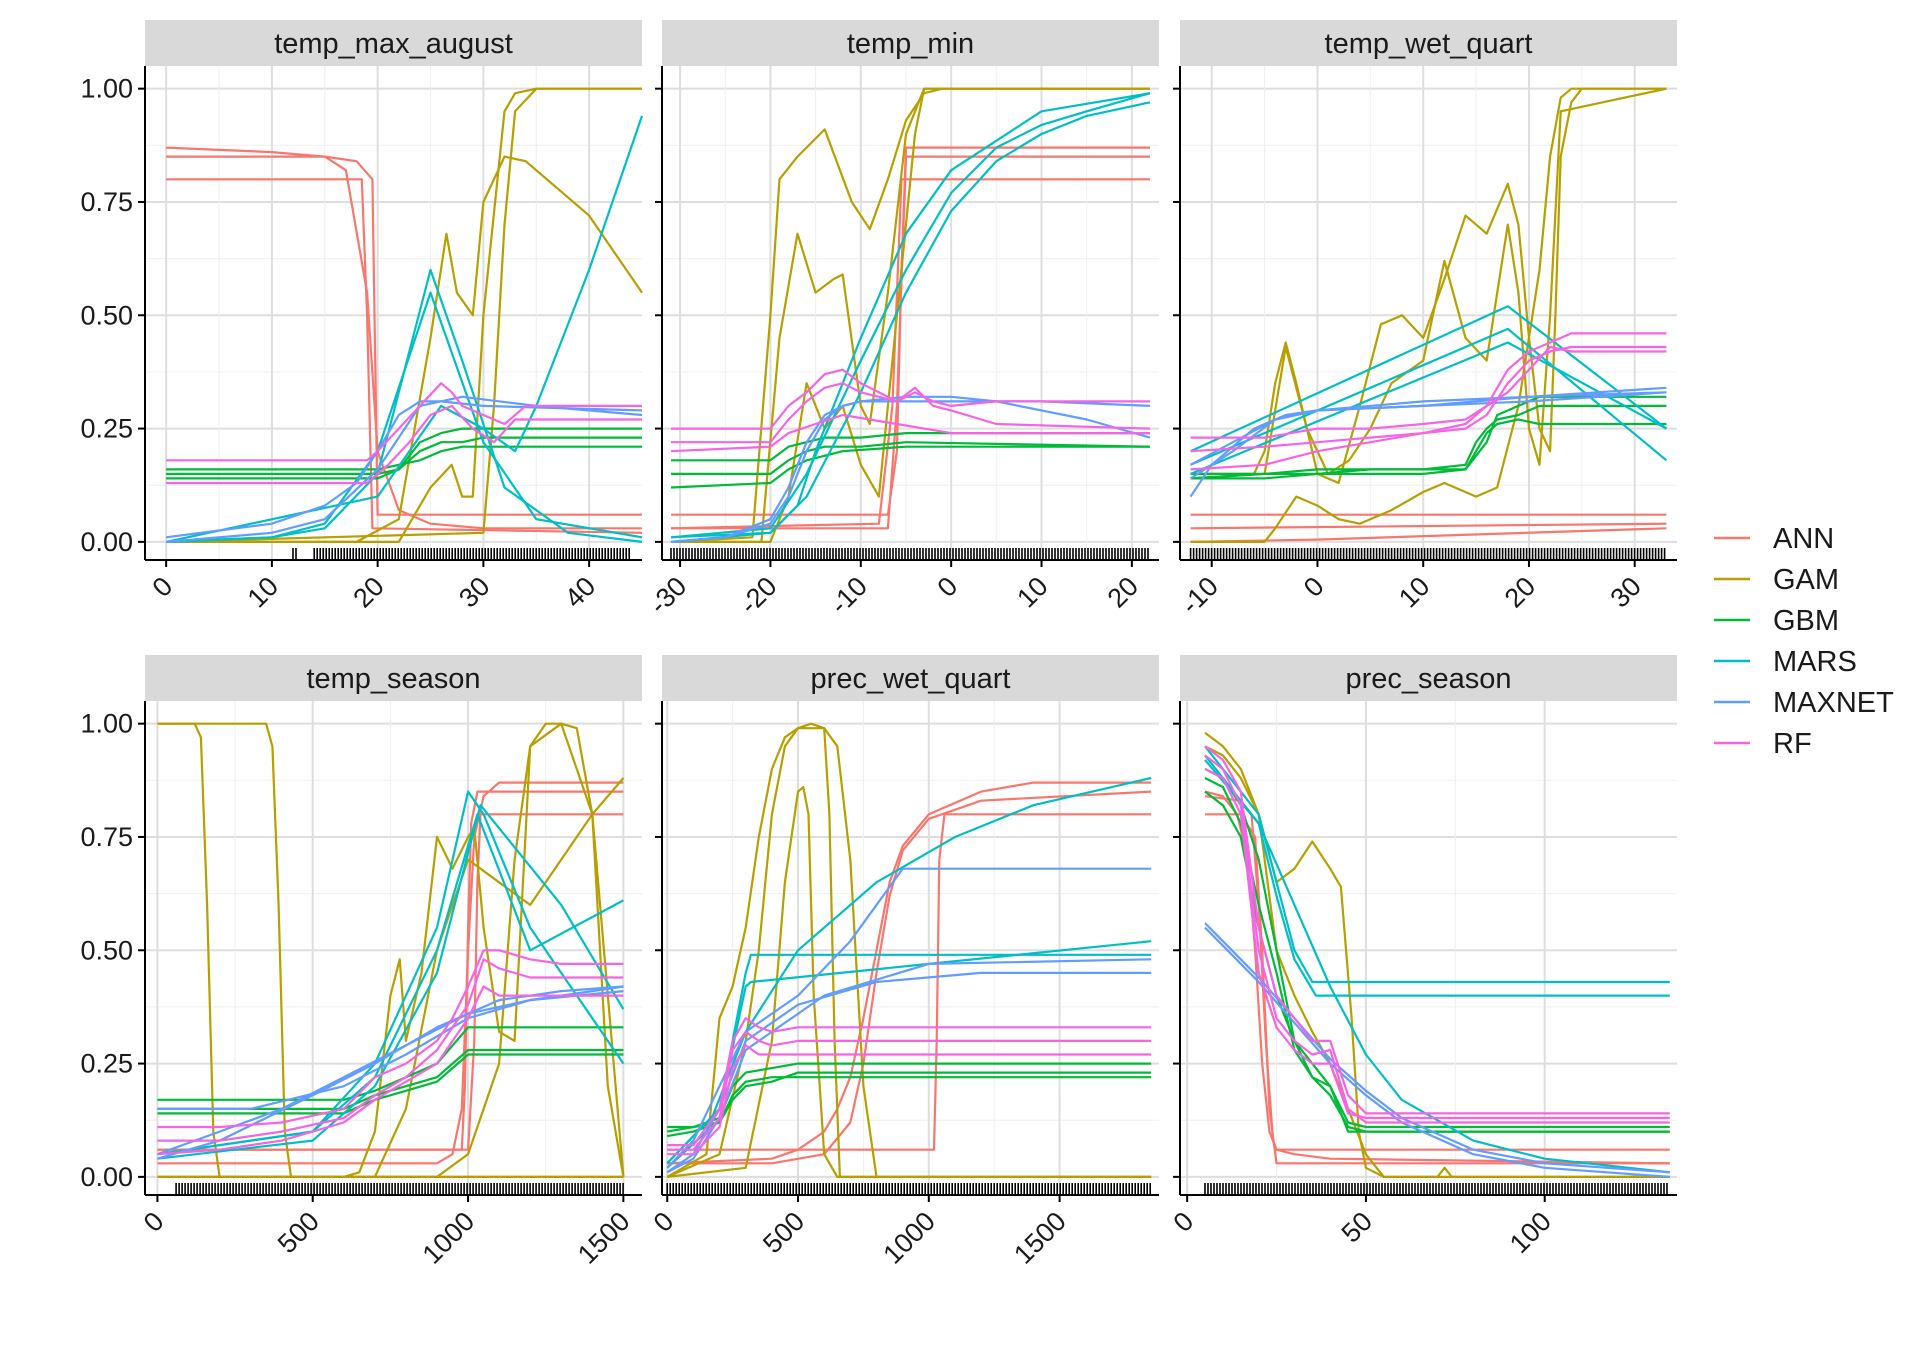  Describe the element at coordinates (909, 1238) in the screenshot. I see `x-tick-label: 1000` at that location.